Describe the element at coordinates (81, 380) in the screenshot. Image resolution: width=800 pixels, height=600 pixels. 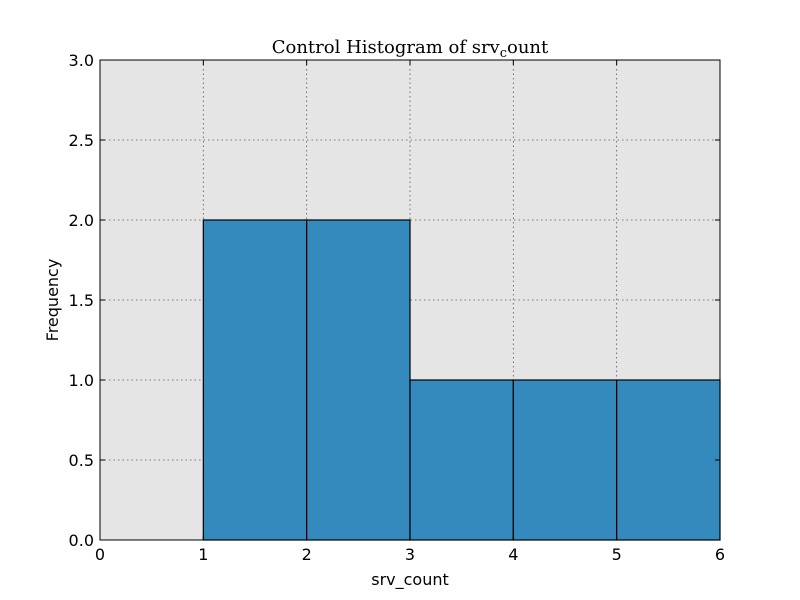
I see `y-tick-label: 1.0` at that location.